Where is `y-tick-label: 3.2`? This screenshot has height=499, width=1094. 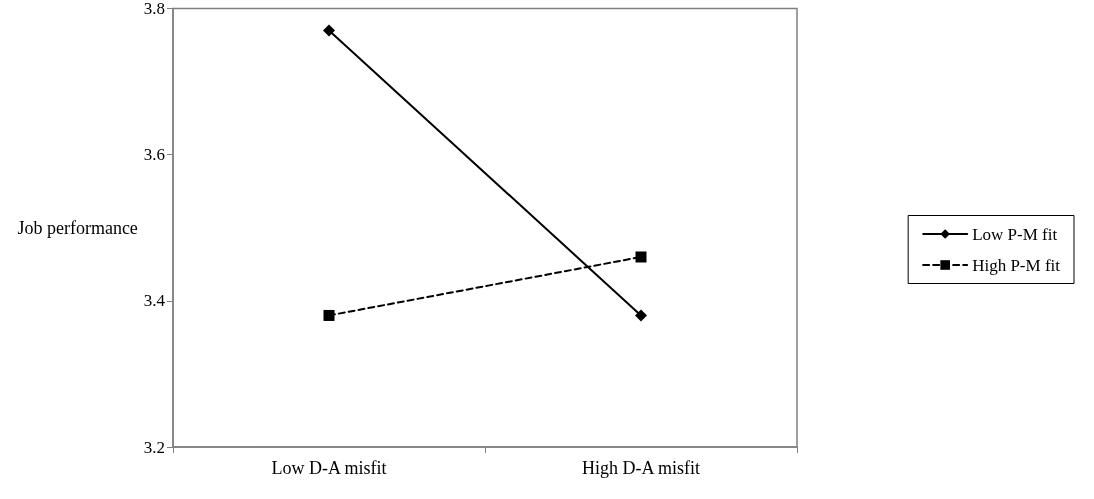
y-tick-label: 3.2 is located at coordinates (154, 447).